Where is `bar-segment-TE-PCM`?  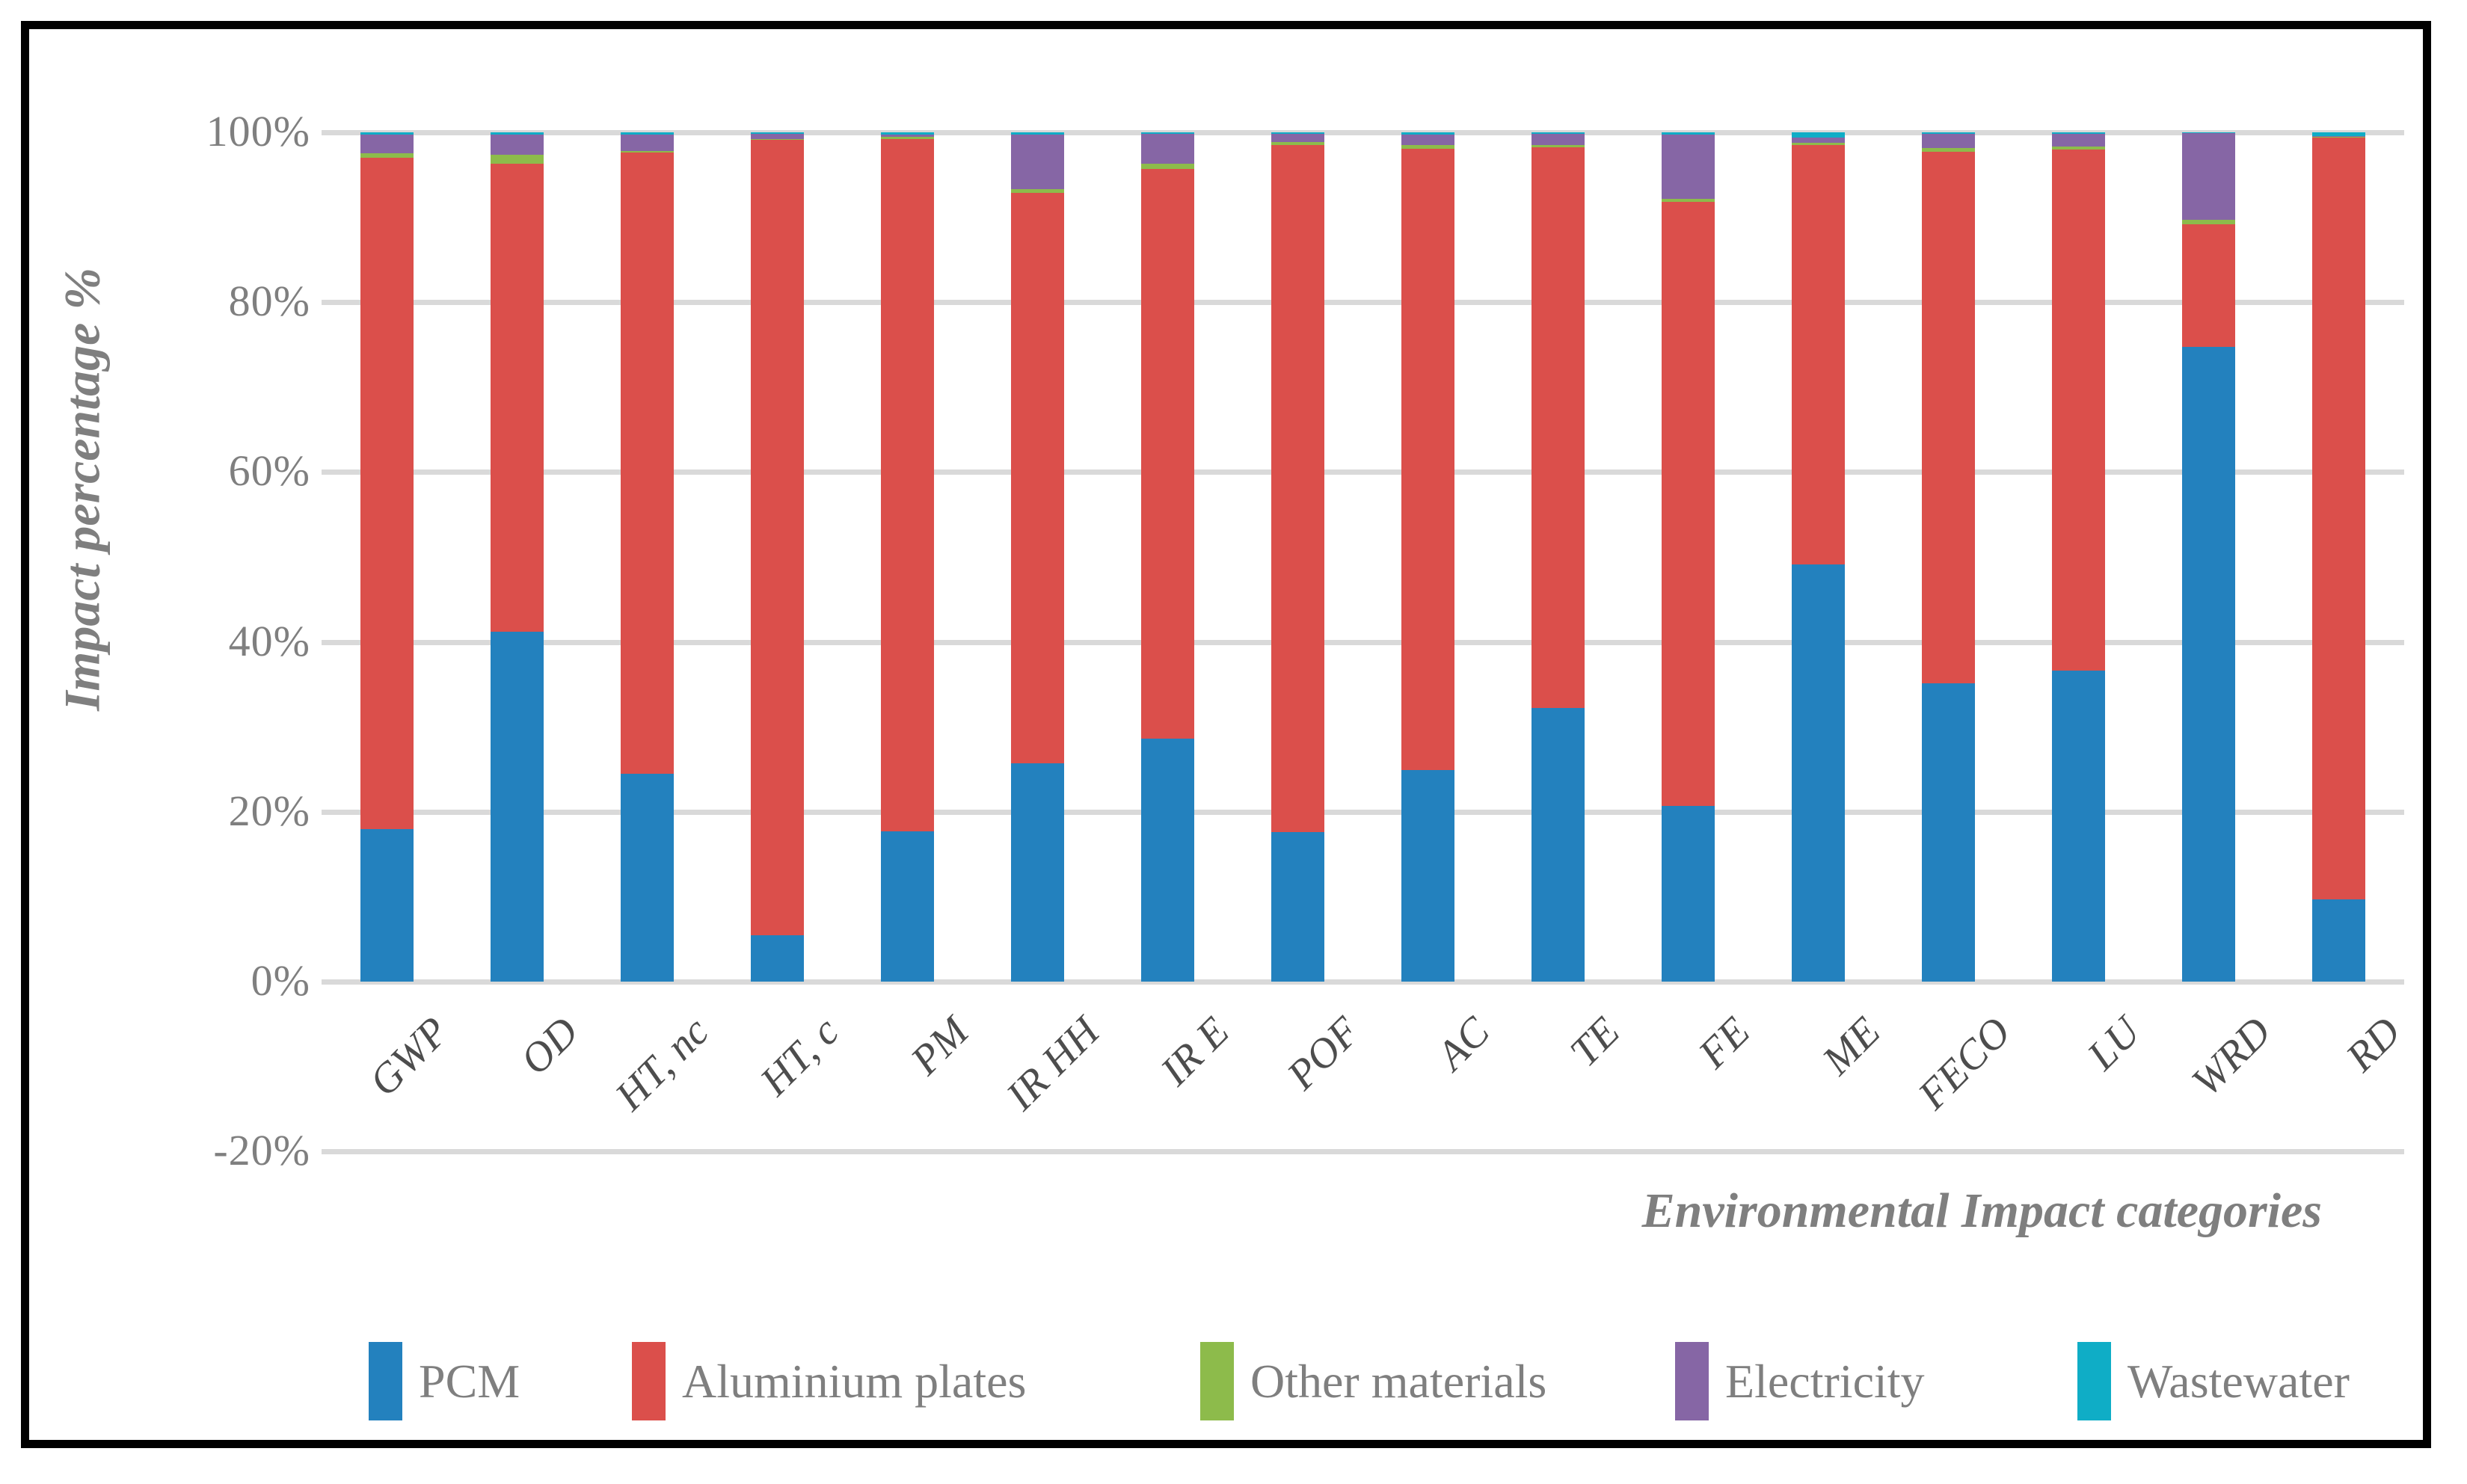 bar-segment-TE-PCM is located at coordinates (1558, 845).